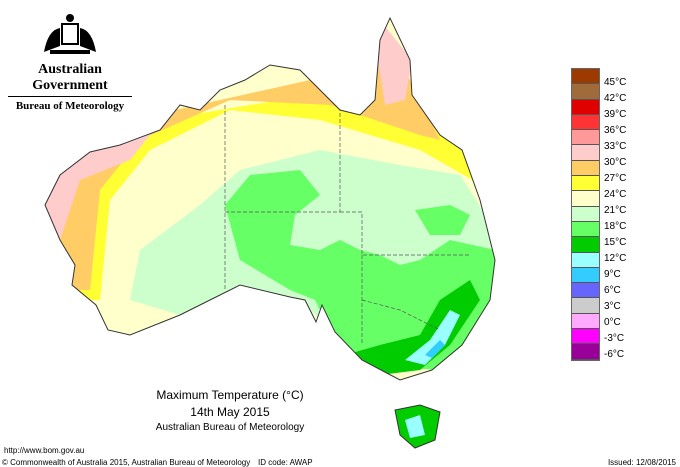 The width and height of the screenshot is (680, 467). I want to click on legend-label: 30°C, so click(615, 162).